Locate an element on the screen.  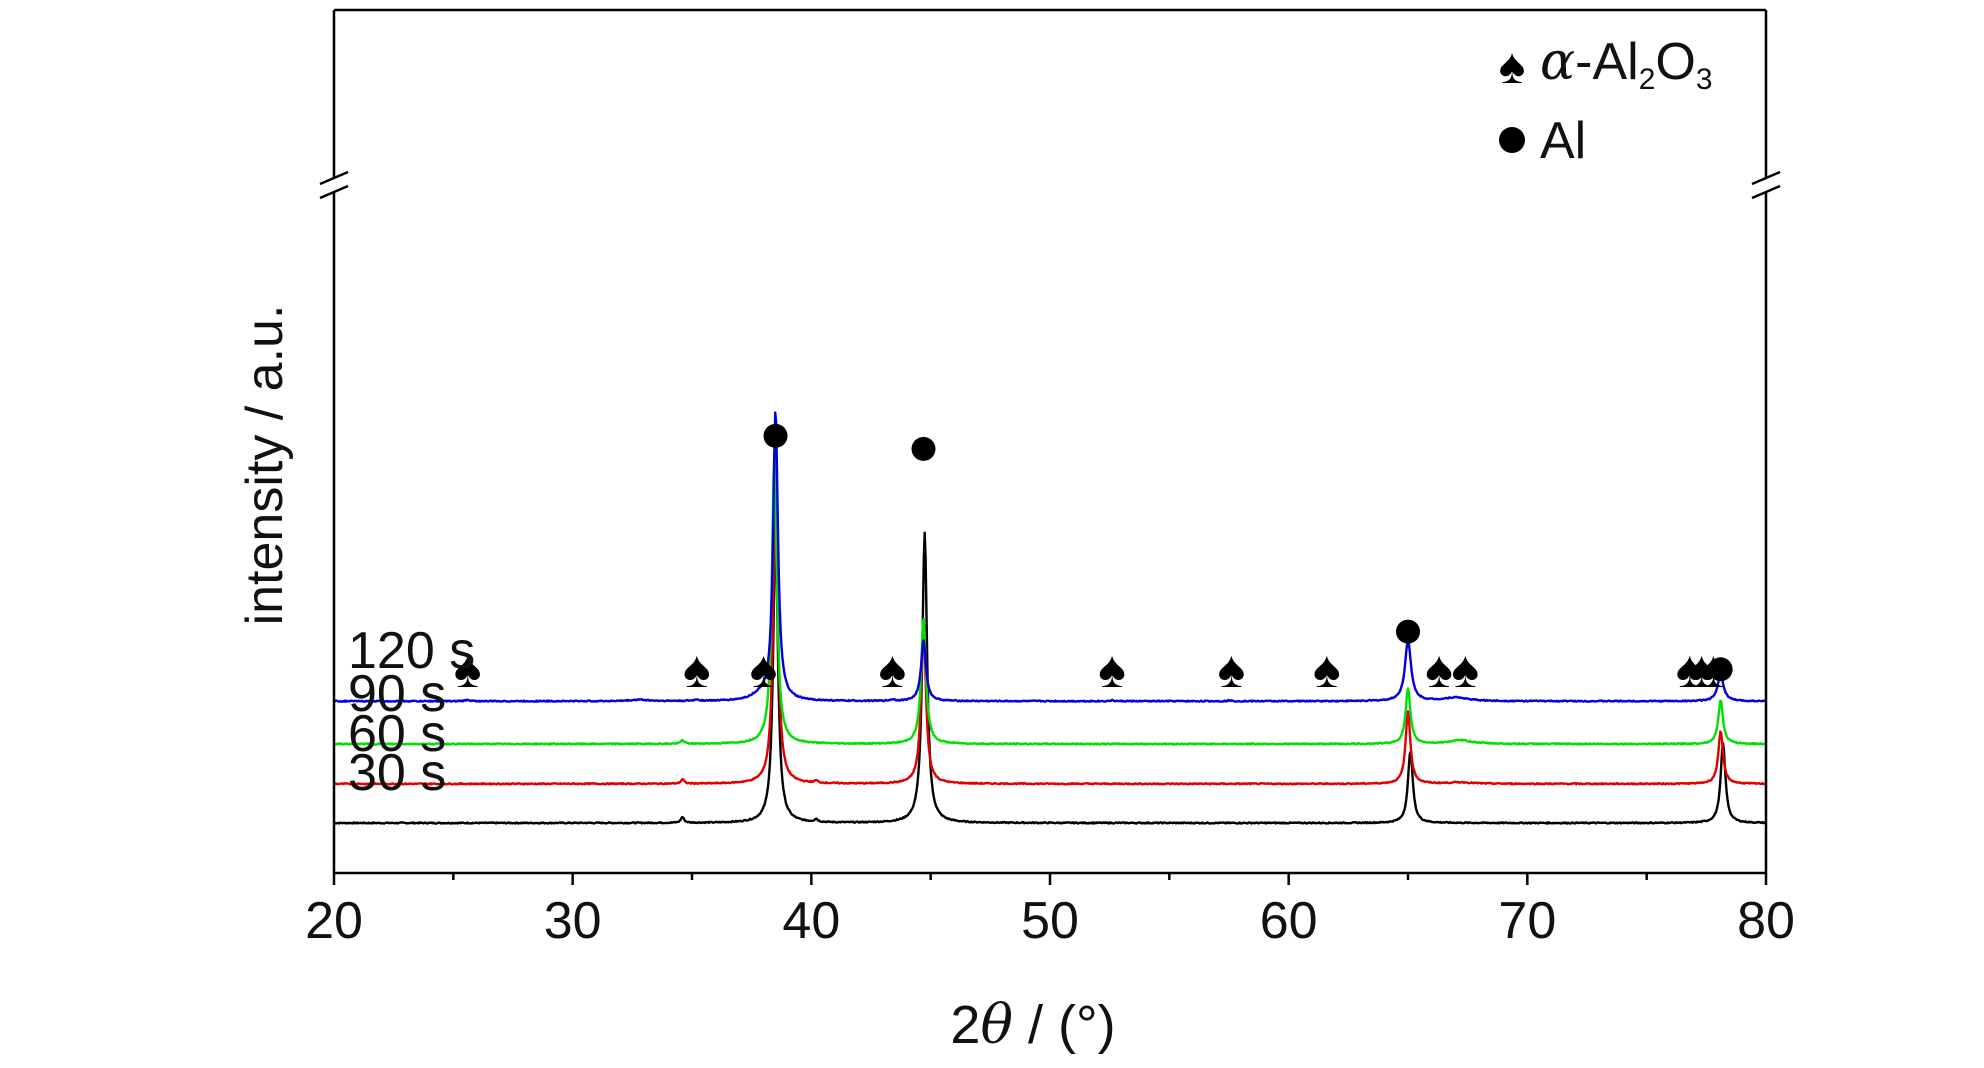
legend-al-label: Al is located at coordinates (1563, 141).